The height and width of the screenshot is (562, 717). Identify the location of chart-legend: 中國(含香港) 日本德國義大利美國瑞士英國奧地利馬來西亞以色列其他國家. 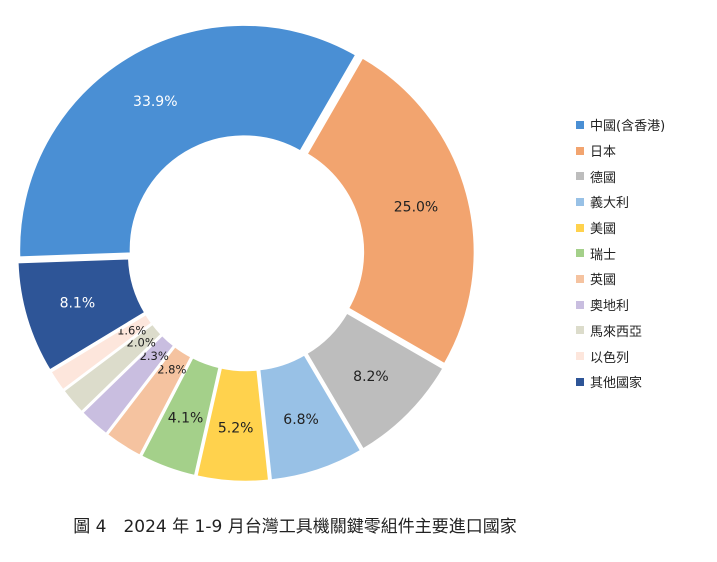
(620, 253).